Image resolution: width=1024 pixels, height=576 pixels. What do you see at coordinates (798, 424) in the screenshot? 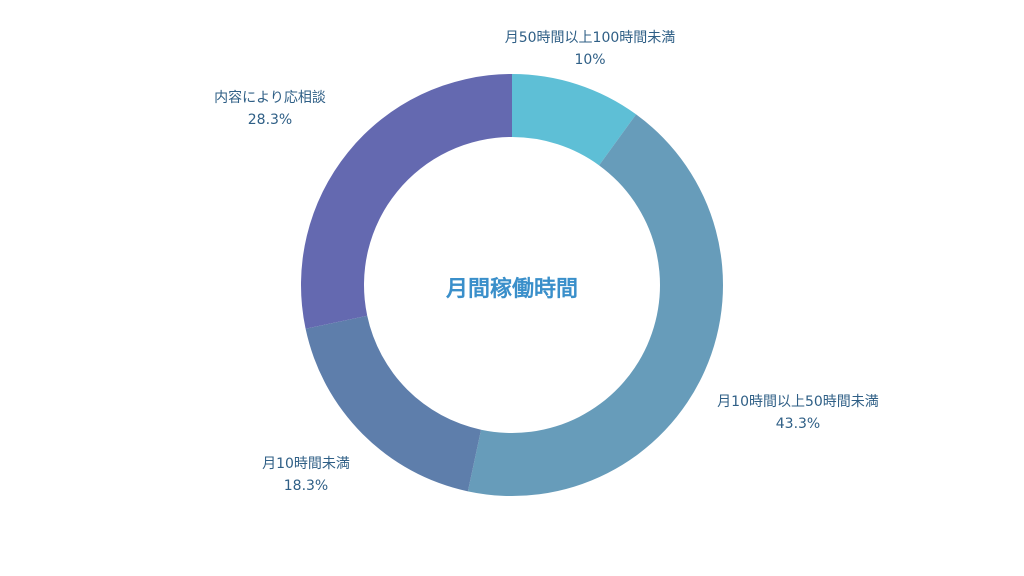
I see `slice-label-value-2: 43.3%` at bounding box center [798, 424].